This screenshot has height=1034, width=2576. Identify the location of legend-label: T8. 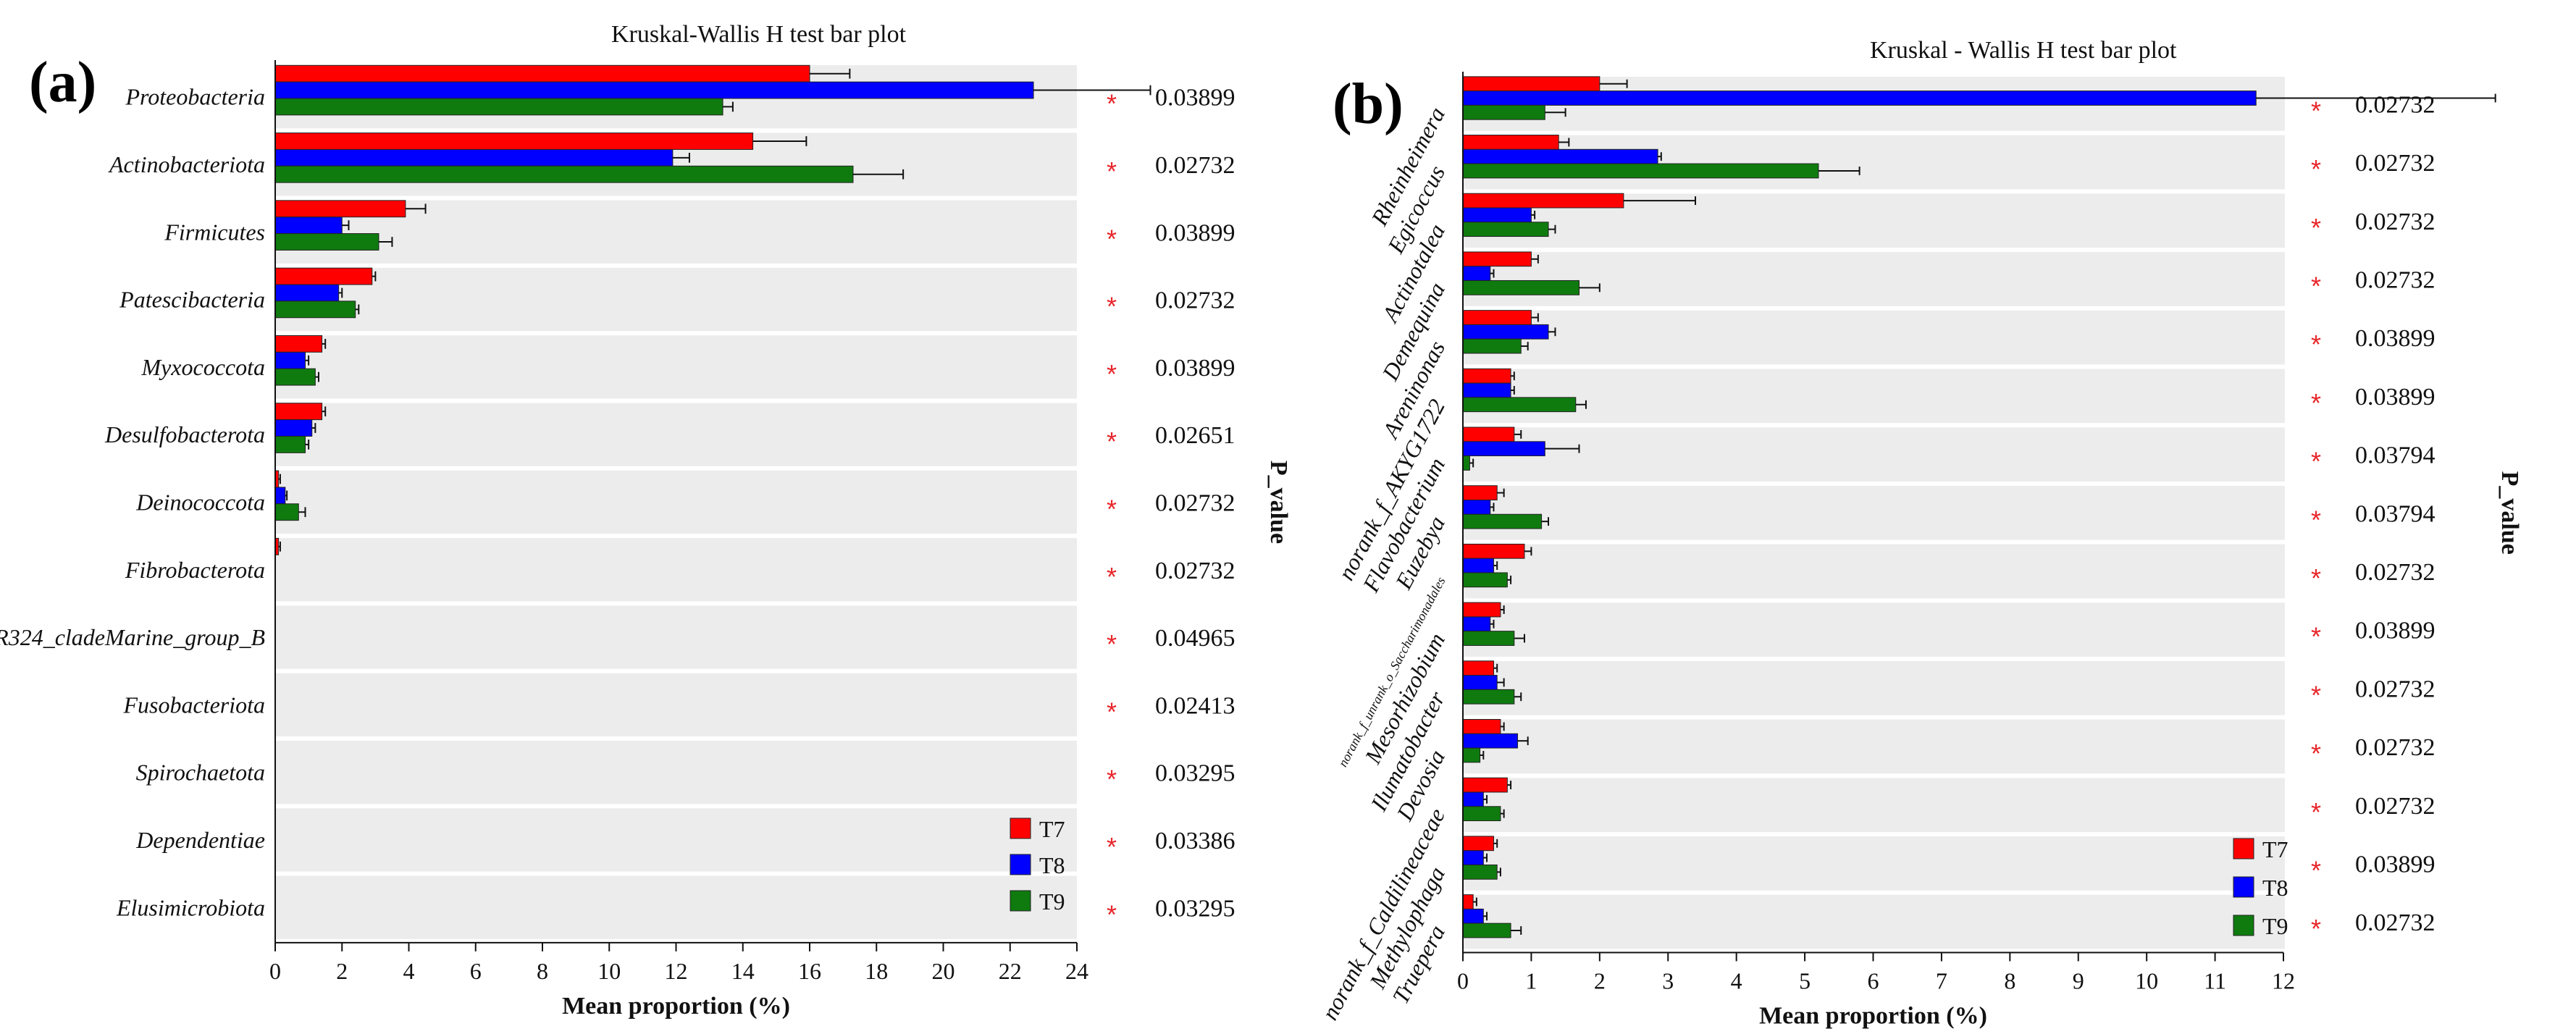
(2275, 888).